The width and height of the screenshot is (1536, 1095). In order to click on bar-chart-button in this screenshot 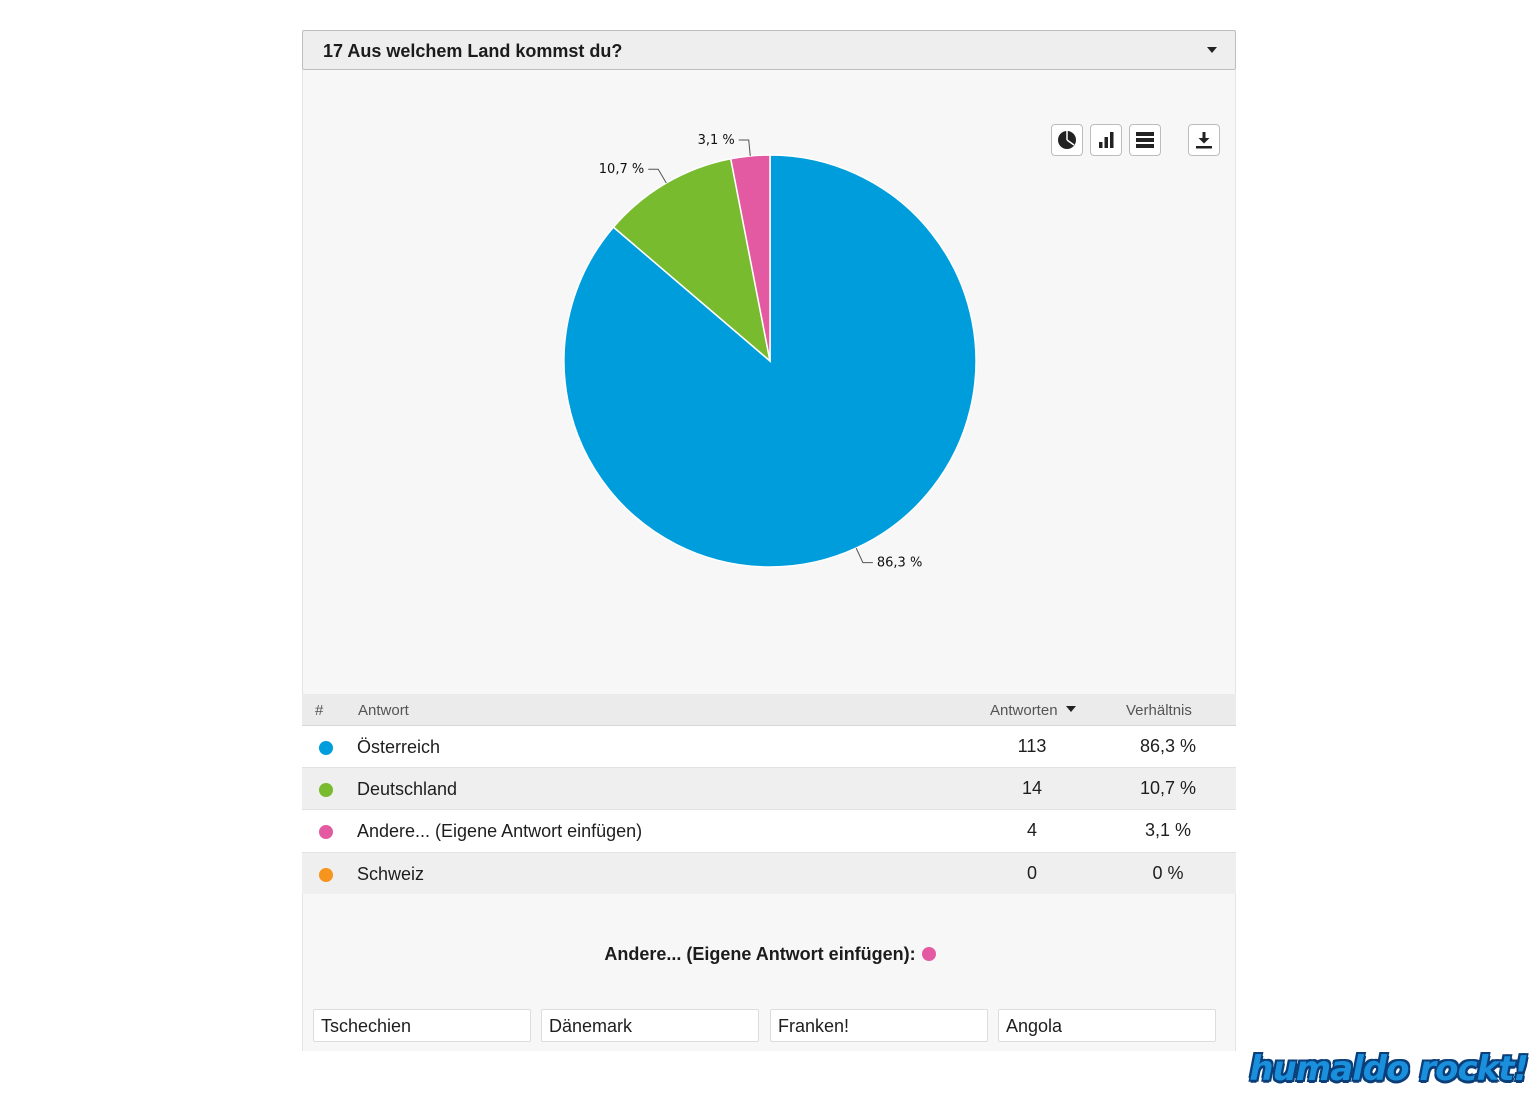, I will do `click(1106, 140)`.